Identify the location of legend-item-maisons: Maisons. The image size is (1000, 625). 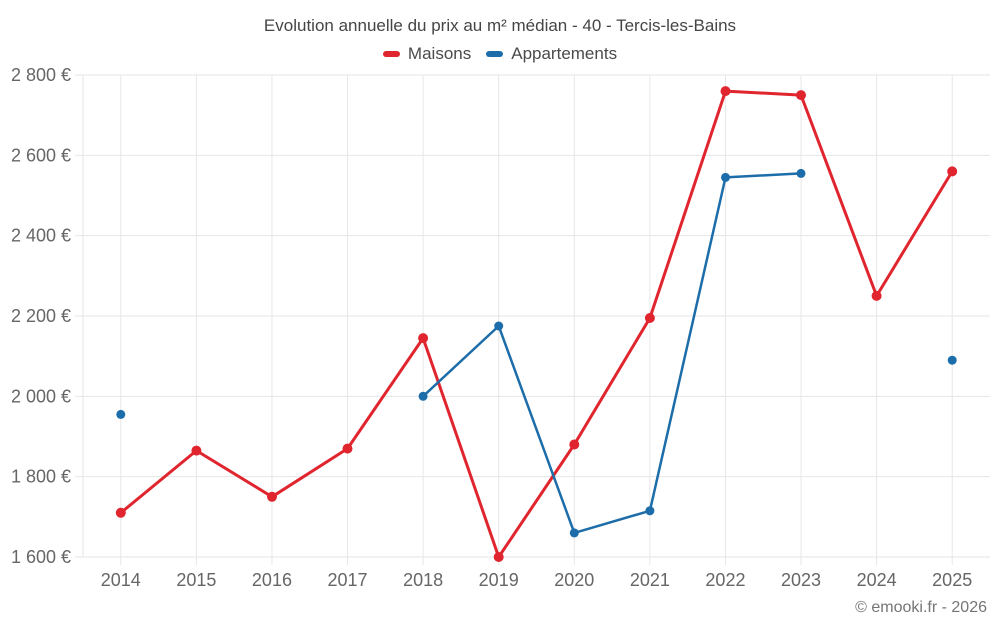
(427, 54).